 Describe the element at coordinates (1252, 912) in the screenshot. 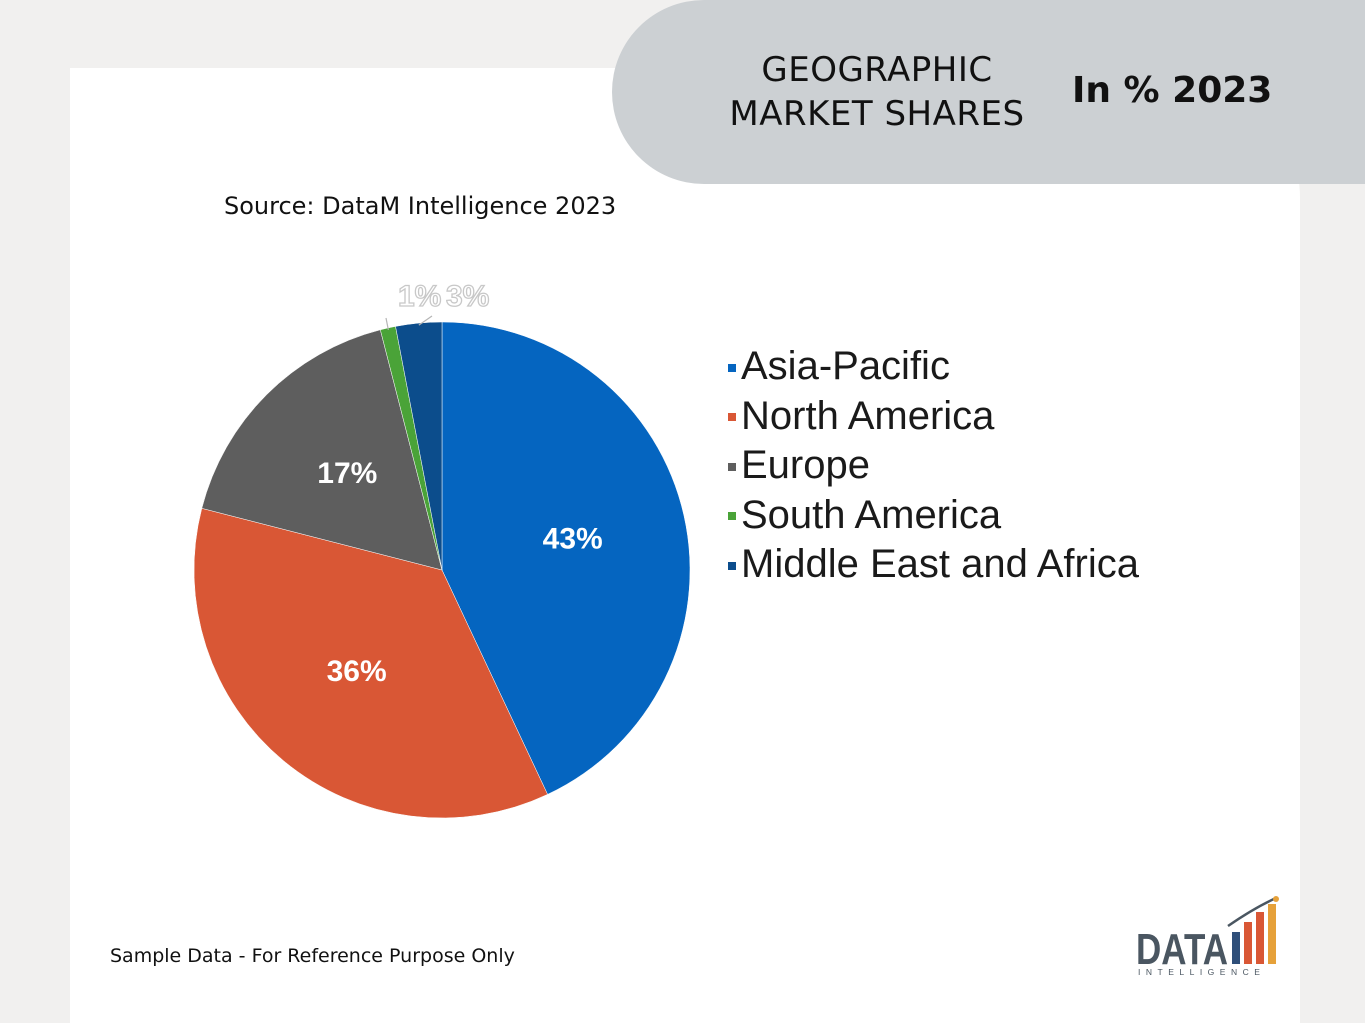

I see `logo-arrow` at that location.